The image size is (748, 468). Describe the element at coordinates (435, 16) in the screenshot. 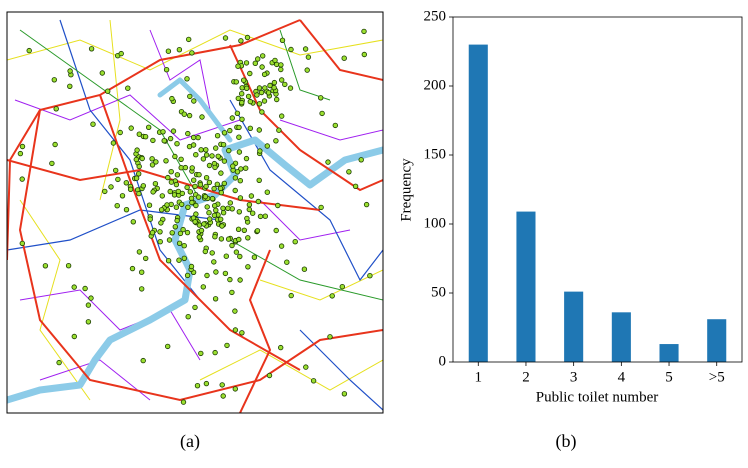

I see `y-tick-label: 250` at that location.